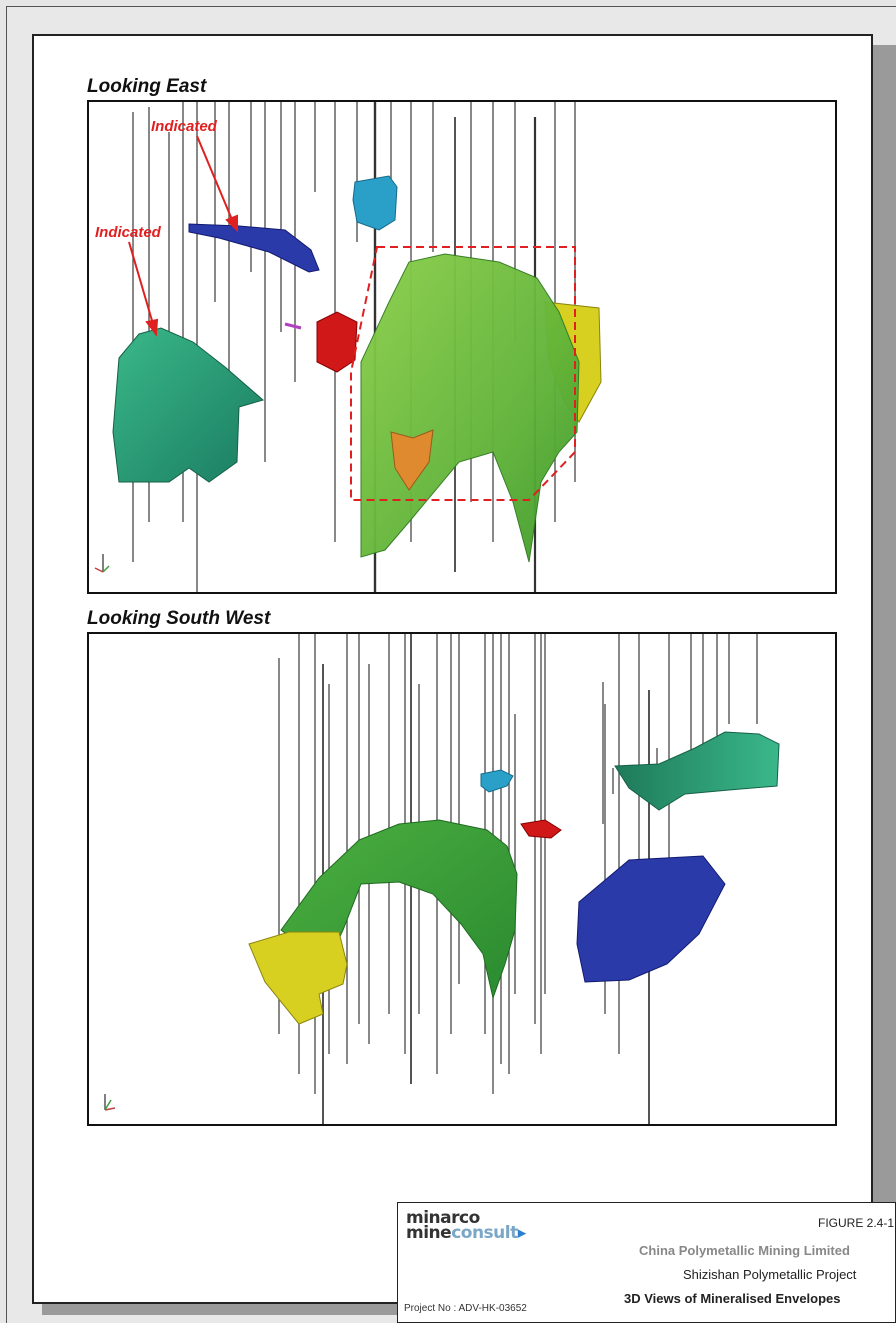  I want to click on green-envelope, so click(470, 408).